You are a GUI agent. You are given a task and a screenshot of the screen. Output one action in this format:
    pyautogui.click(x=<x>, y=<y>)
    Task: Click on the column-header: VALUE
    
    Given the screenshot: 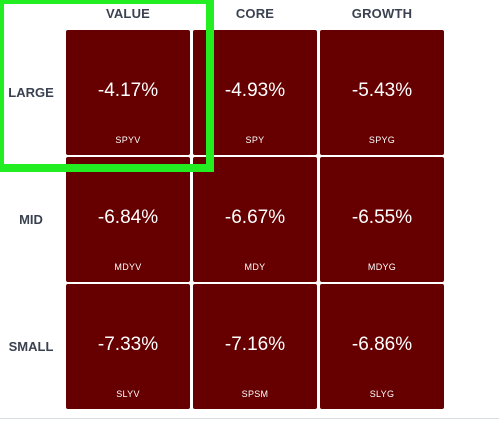 What is the action you would take?
    pyautogui.click(x=128, y=13)
    